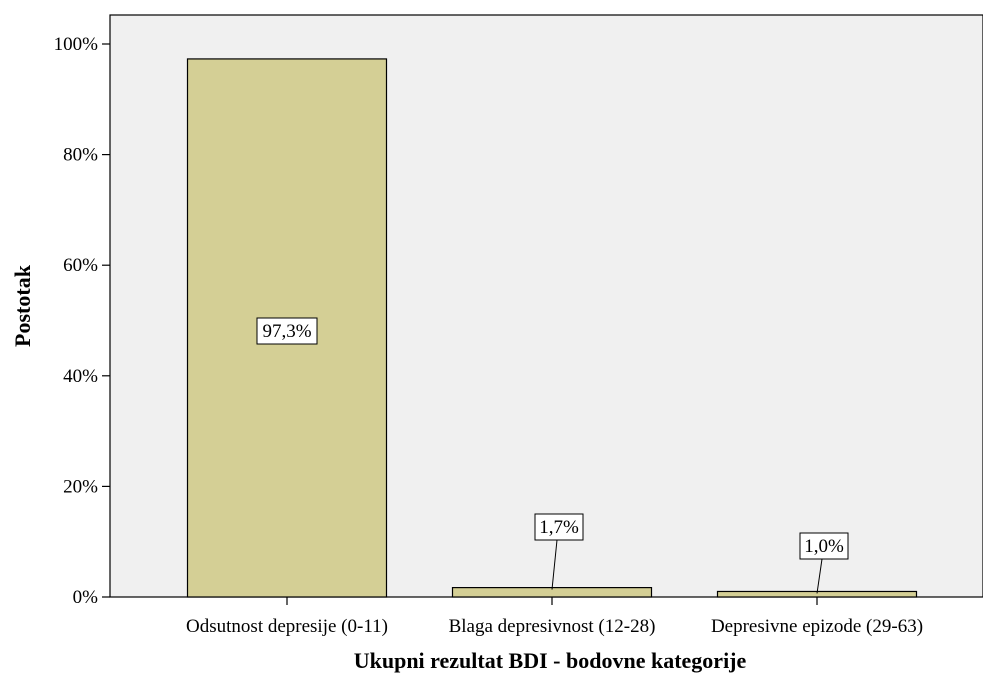 The width and height of the screenshot is (983, 676). I want to click on data-label: 1,7%, so click(559, 527).